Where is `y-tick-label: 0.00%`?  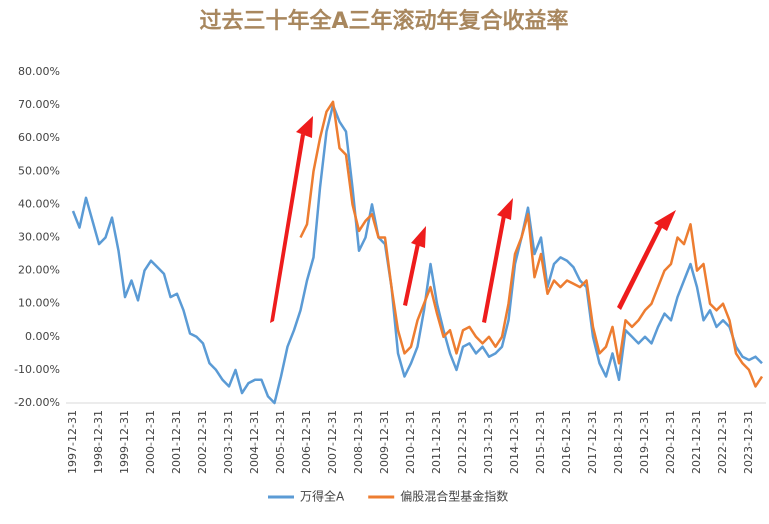 y-tick-label: 0.00% is located at coordinates (42, 336).